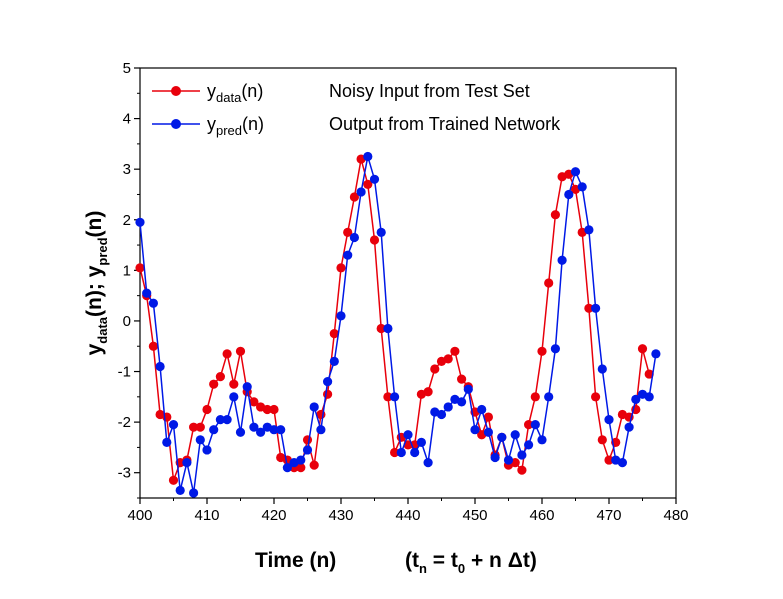  Describe the element at coordinates (273, 515) in the screenshot. I see `x-tick-label: 420` at that location.